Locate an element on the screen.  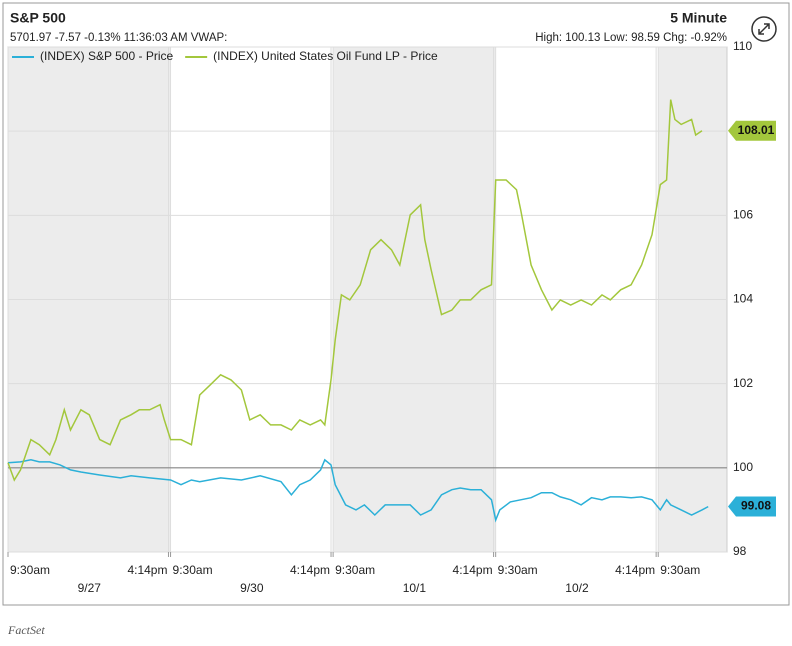
y-tick-label: 104 is located at coordinates (743, 299).